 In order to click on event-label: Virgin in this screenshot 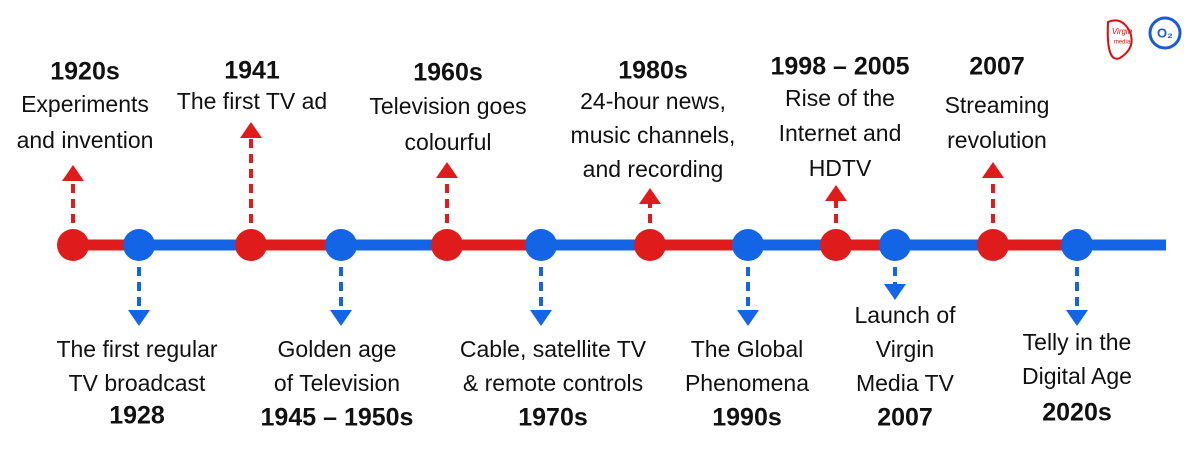, I will do `click(905, 349)`.